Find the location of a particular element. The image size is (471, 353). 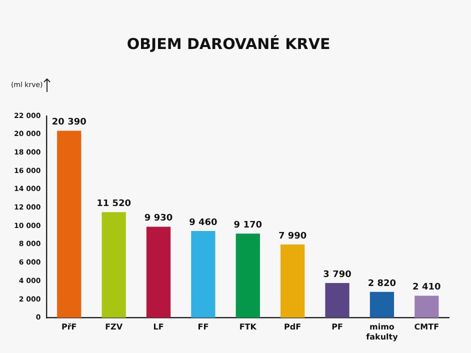

x-tick-label: FF is located at coordinates (203, 327).